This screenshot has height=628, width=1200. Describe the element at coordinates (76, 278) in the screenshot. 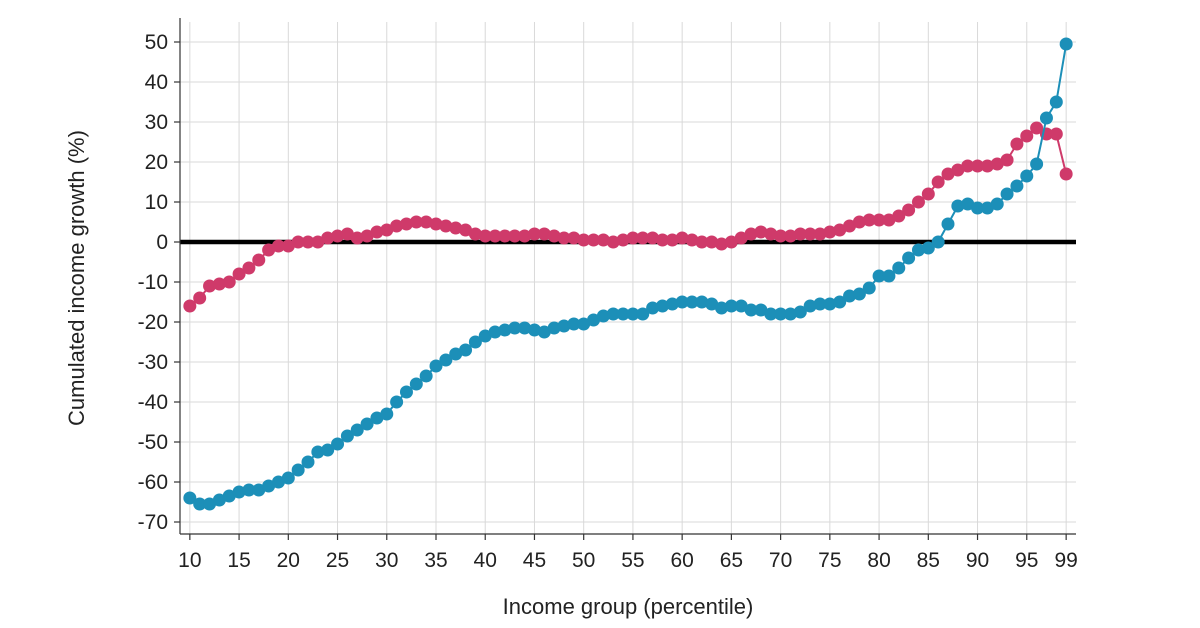

I see `y-axis-title: Cumulated income growth (%)` at that location.